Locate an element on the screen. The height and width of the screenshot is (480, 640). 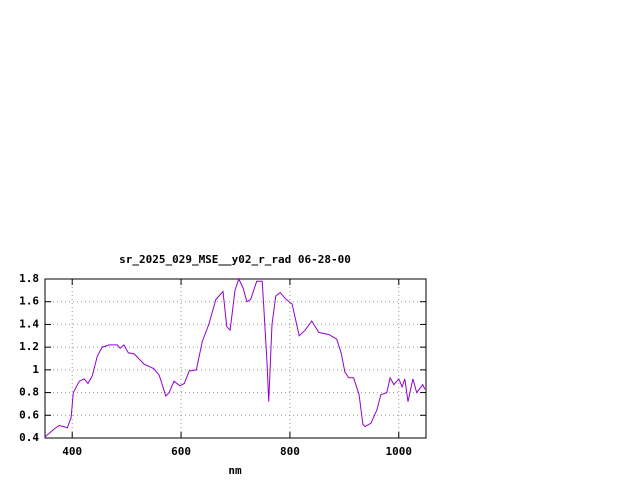
y-tick-label: 1 is located at coordinates (35, 369).